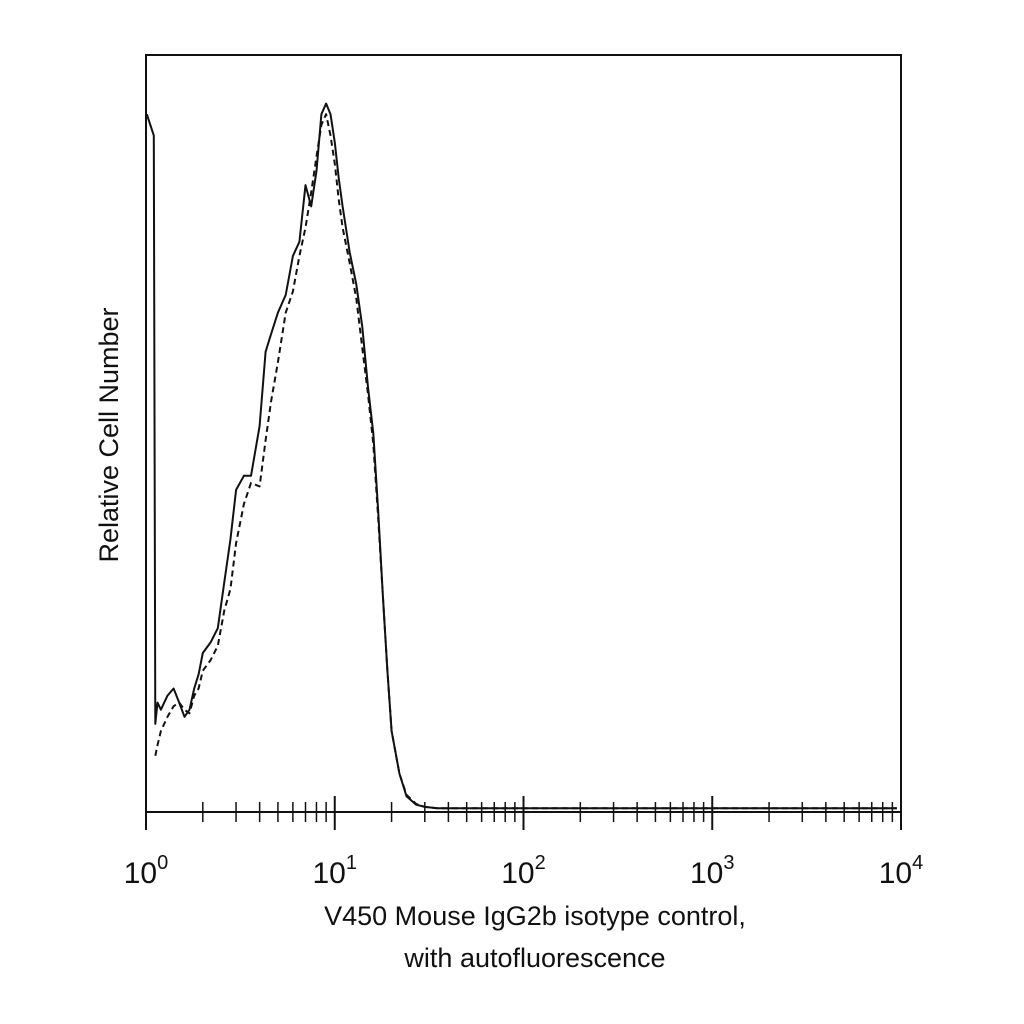  I want to click on x-minor-ticks, so click(548, 812).